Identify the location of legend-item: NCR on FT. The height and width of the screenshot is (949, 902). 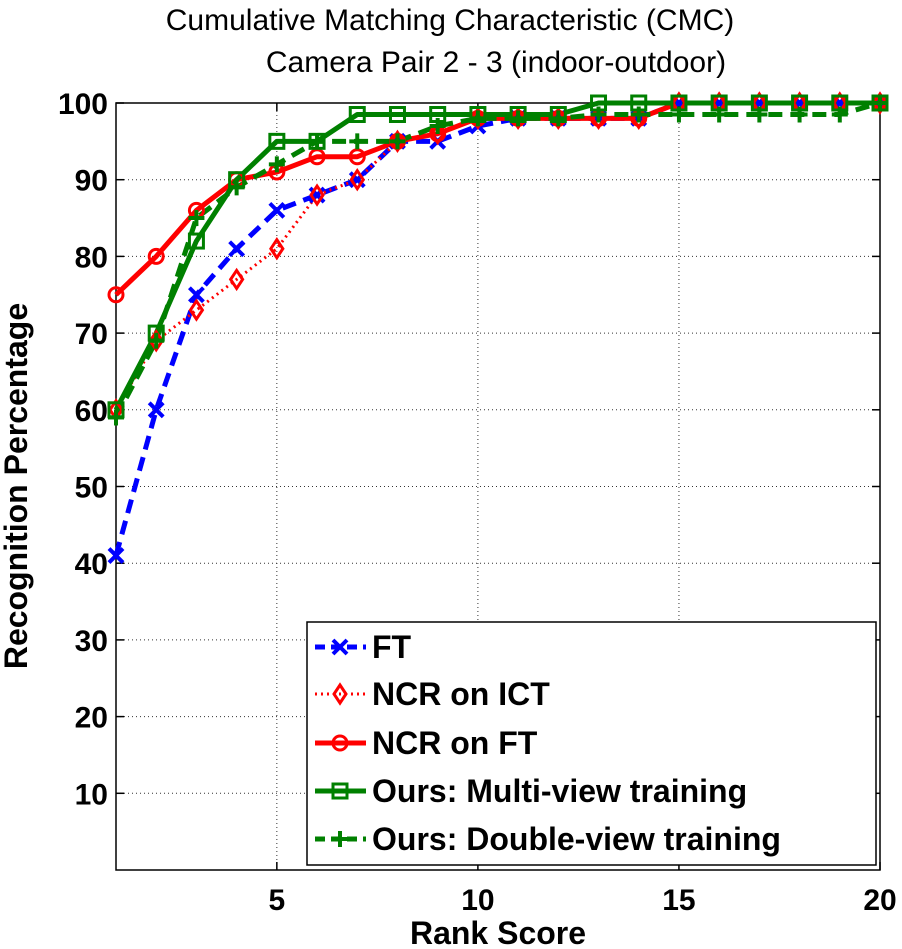
(426, 743).